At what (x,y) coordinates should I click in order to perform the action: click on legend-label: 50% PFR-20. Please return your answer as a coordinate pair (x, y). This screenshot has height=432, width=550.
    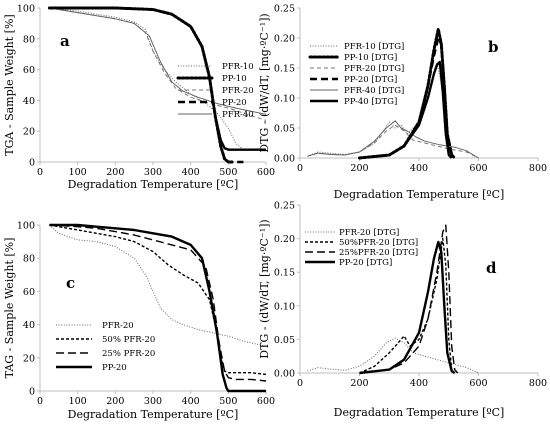
    Looking at the image, I should click on (128, 340).